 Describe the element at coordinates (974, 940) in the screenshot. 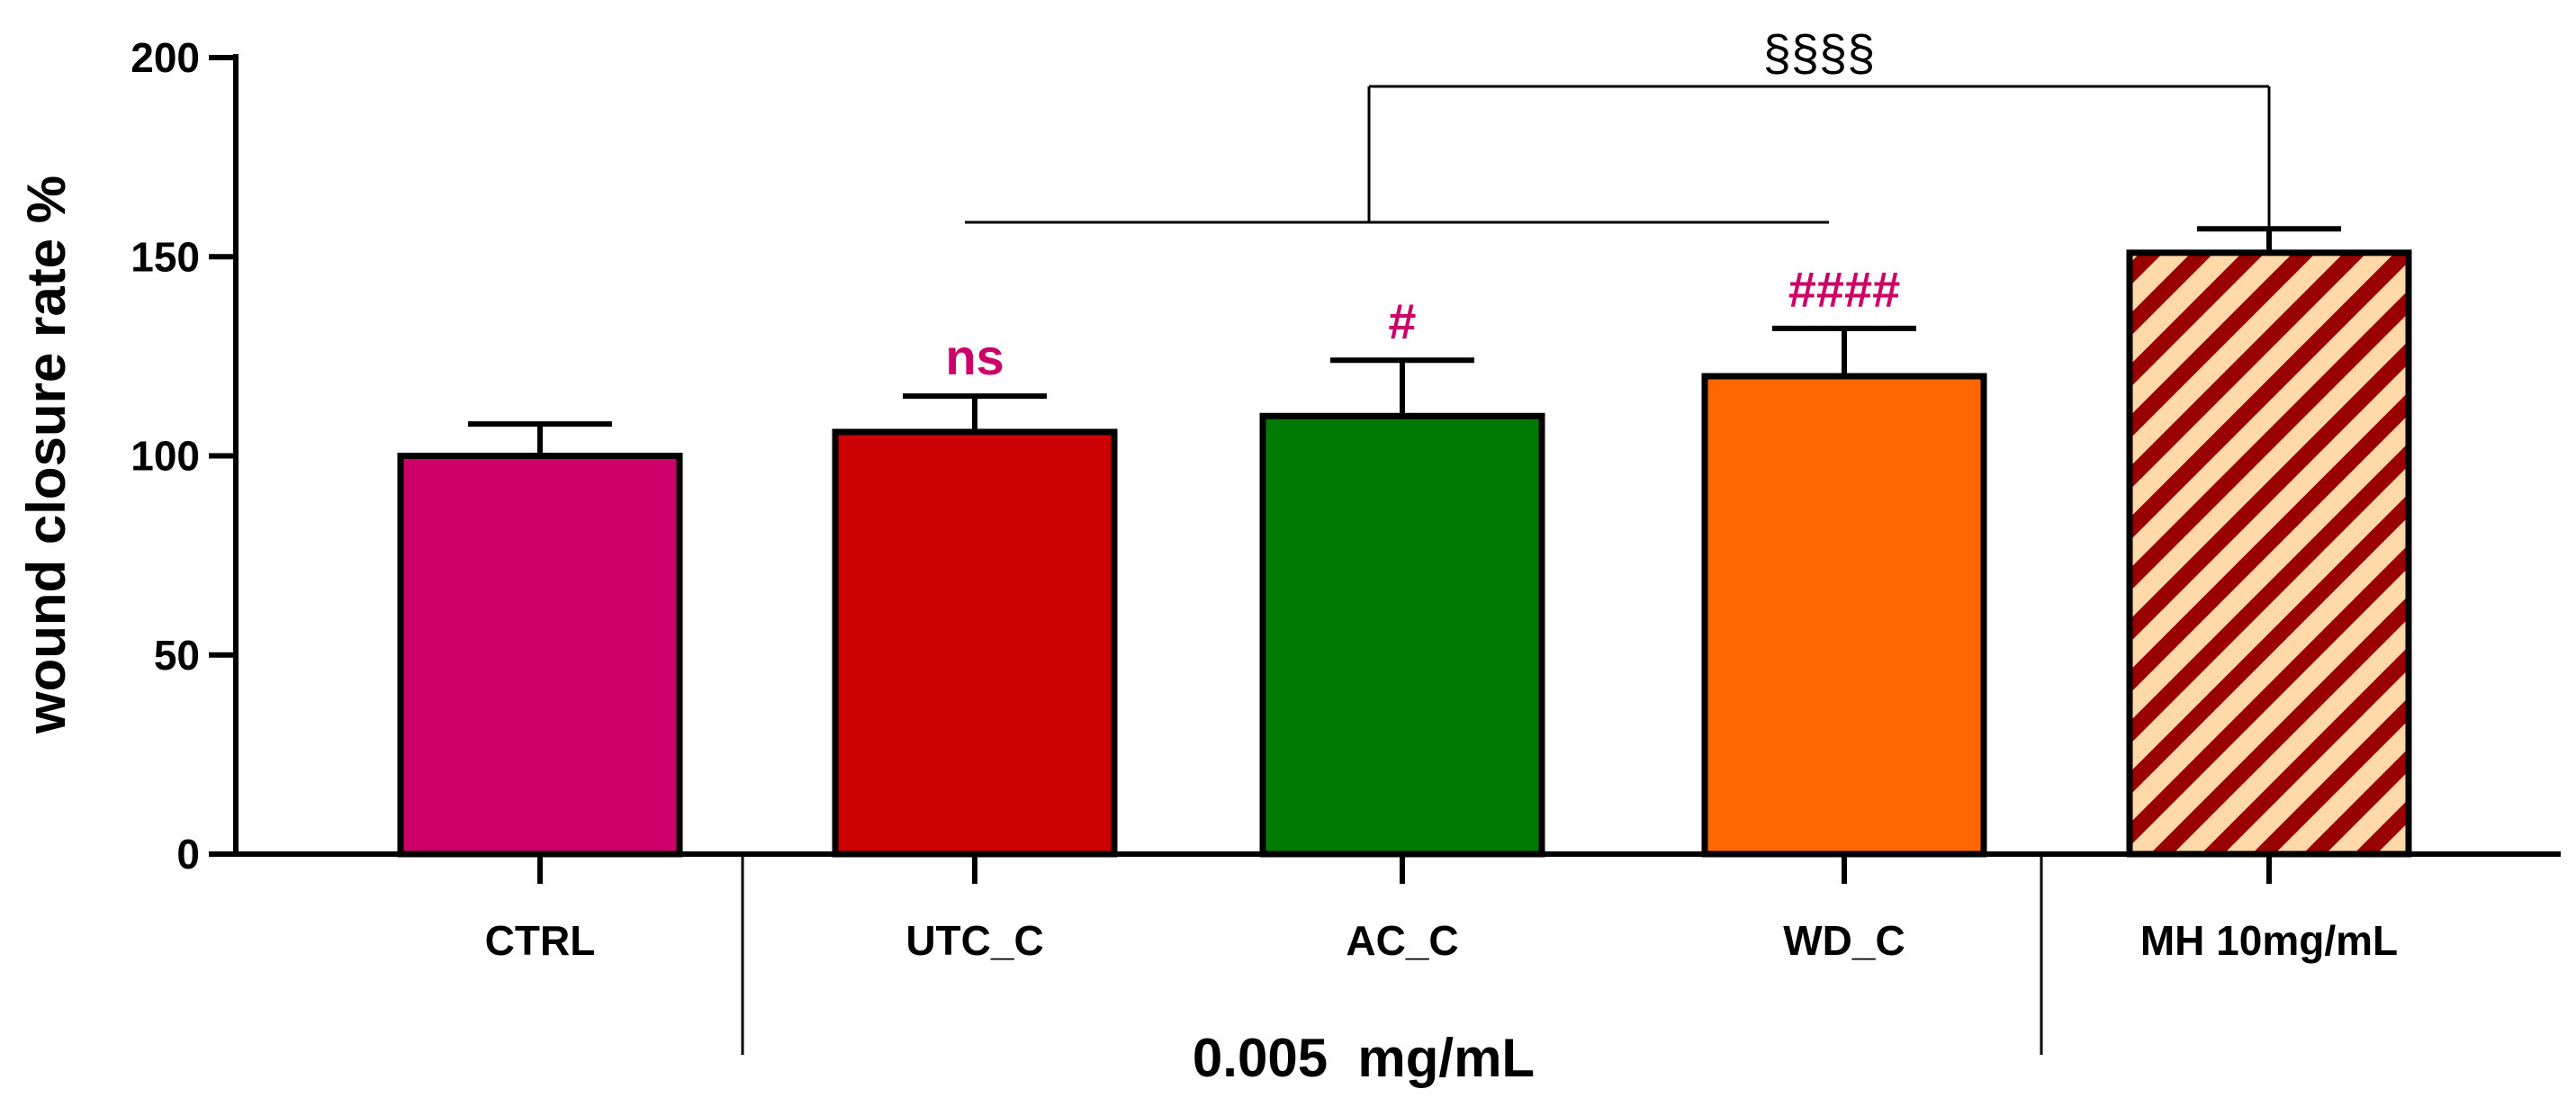

I see `x-category-label: UTC_C` at that location.